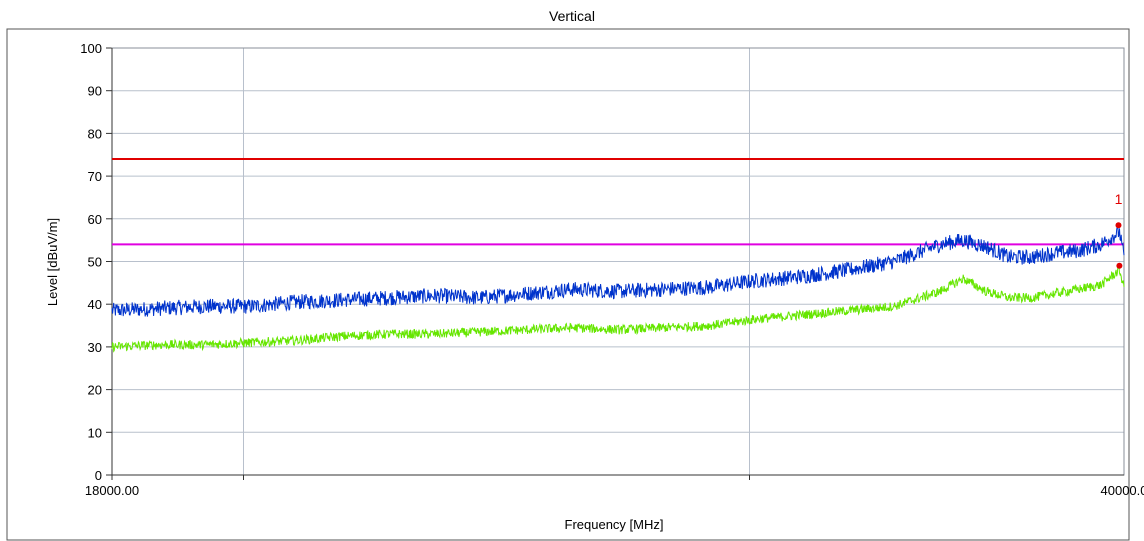 The height and width of the screenshot is (541, 1144). I want to click on x-axis-label: Frequency [MHz], so click(614, 524).